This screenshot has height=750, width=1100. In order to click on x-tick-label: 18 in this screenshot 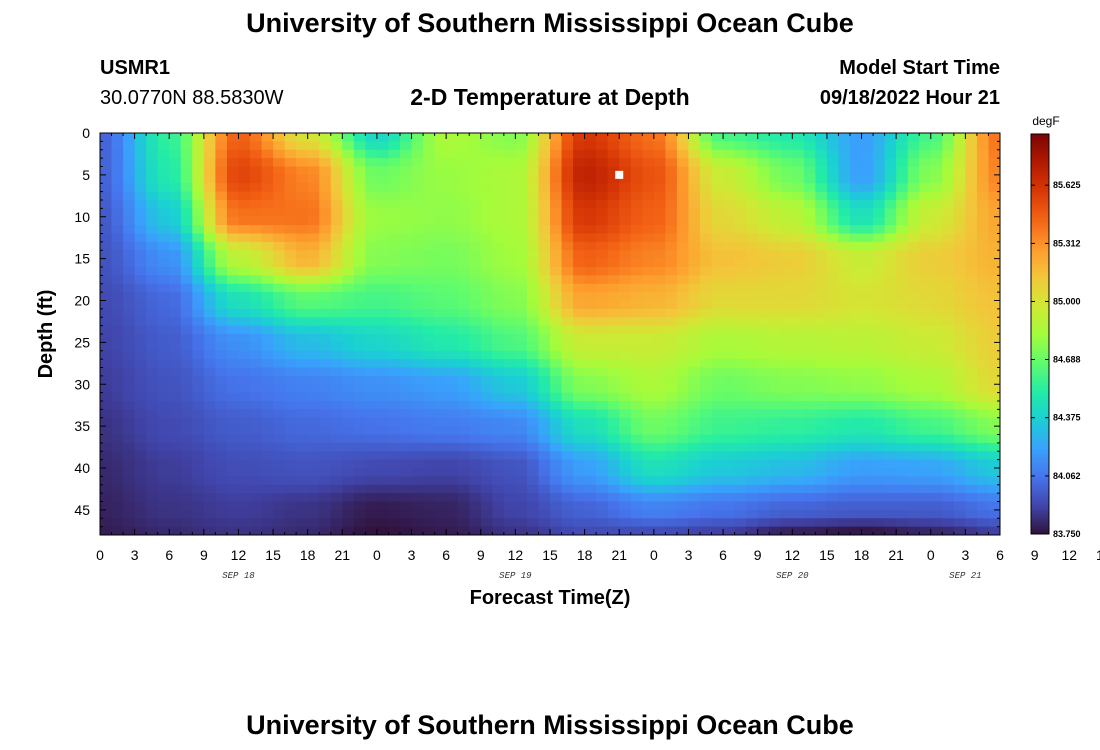, I will do `click(585, 555)`.